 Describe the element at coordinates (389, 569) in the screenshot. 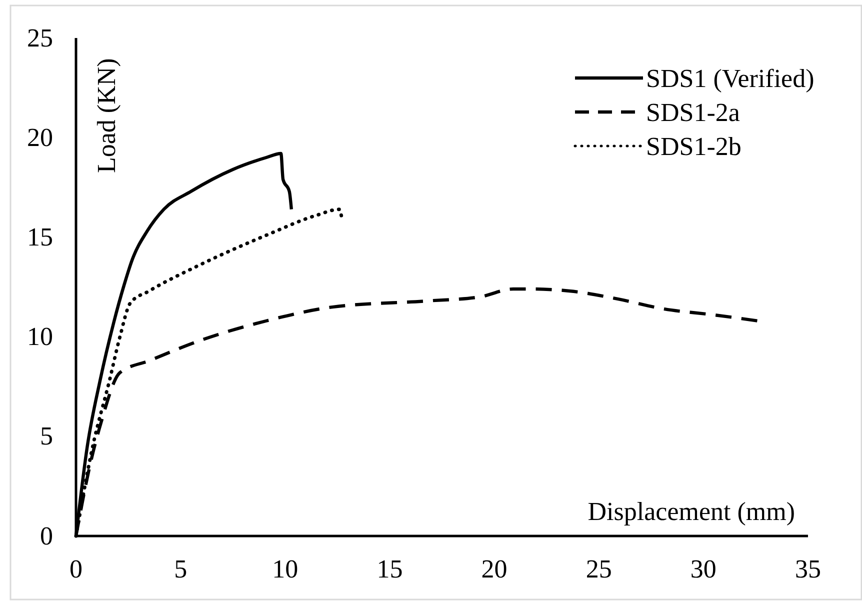

I see `x-tick-label: 15` at that location.